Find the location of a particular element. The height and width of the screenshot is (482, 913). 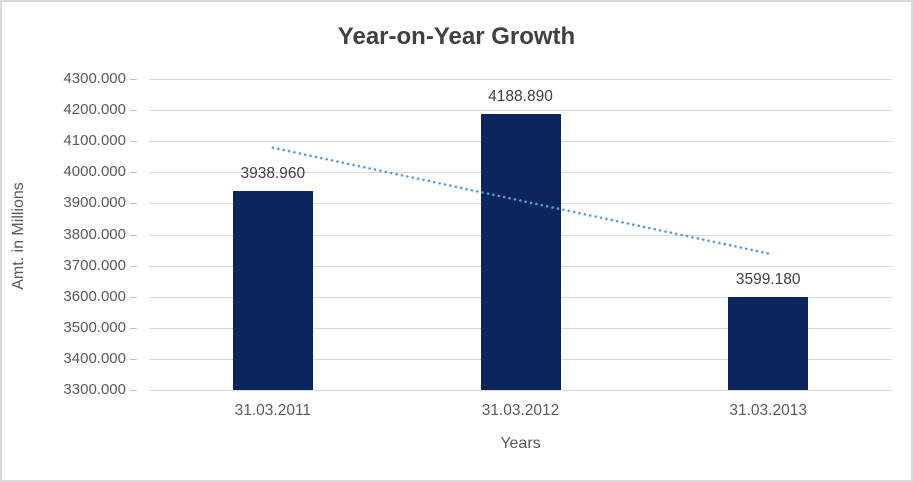

x-axis-title: Years is located at coordinates (520, 443).